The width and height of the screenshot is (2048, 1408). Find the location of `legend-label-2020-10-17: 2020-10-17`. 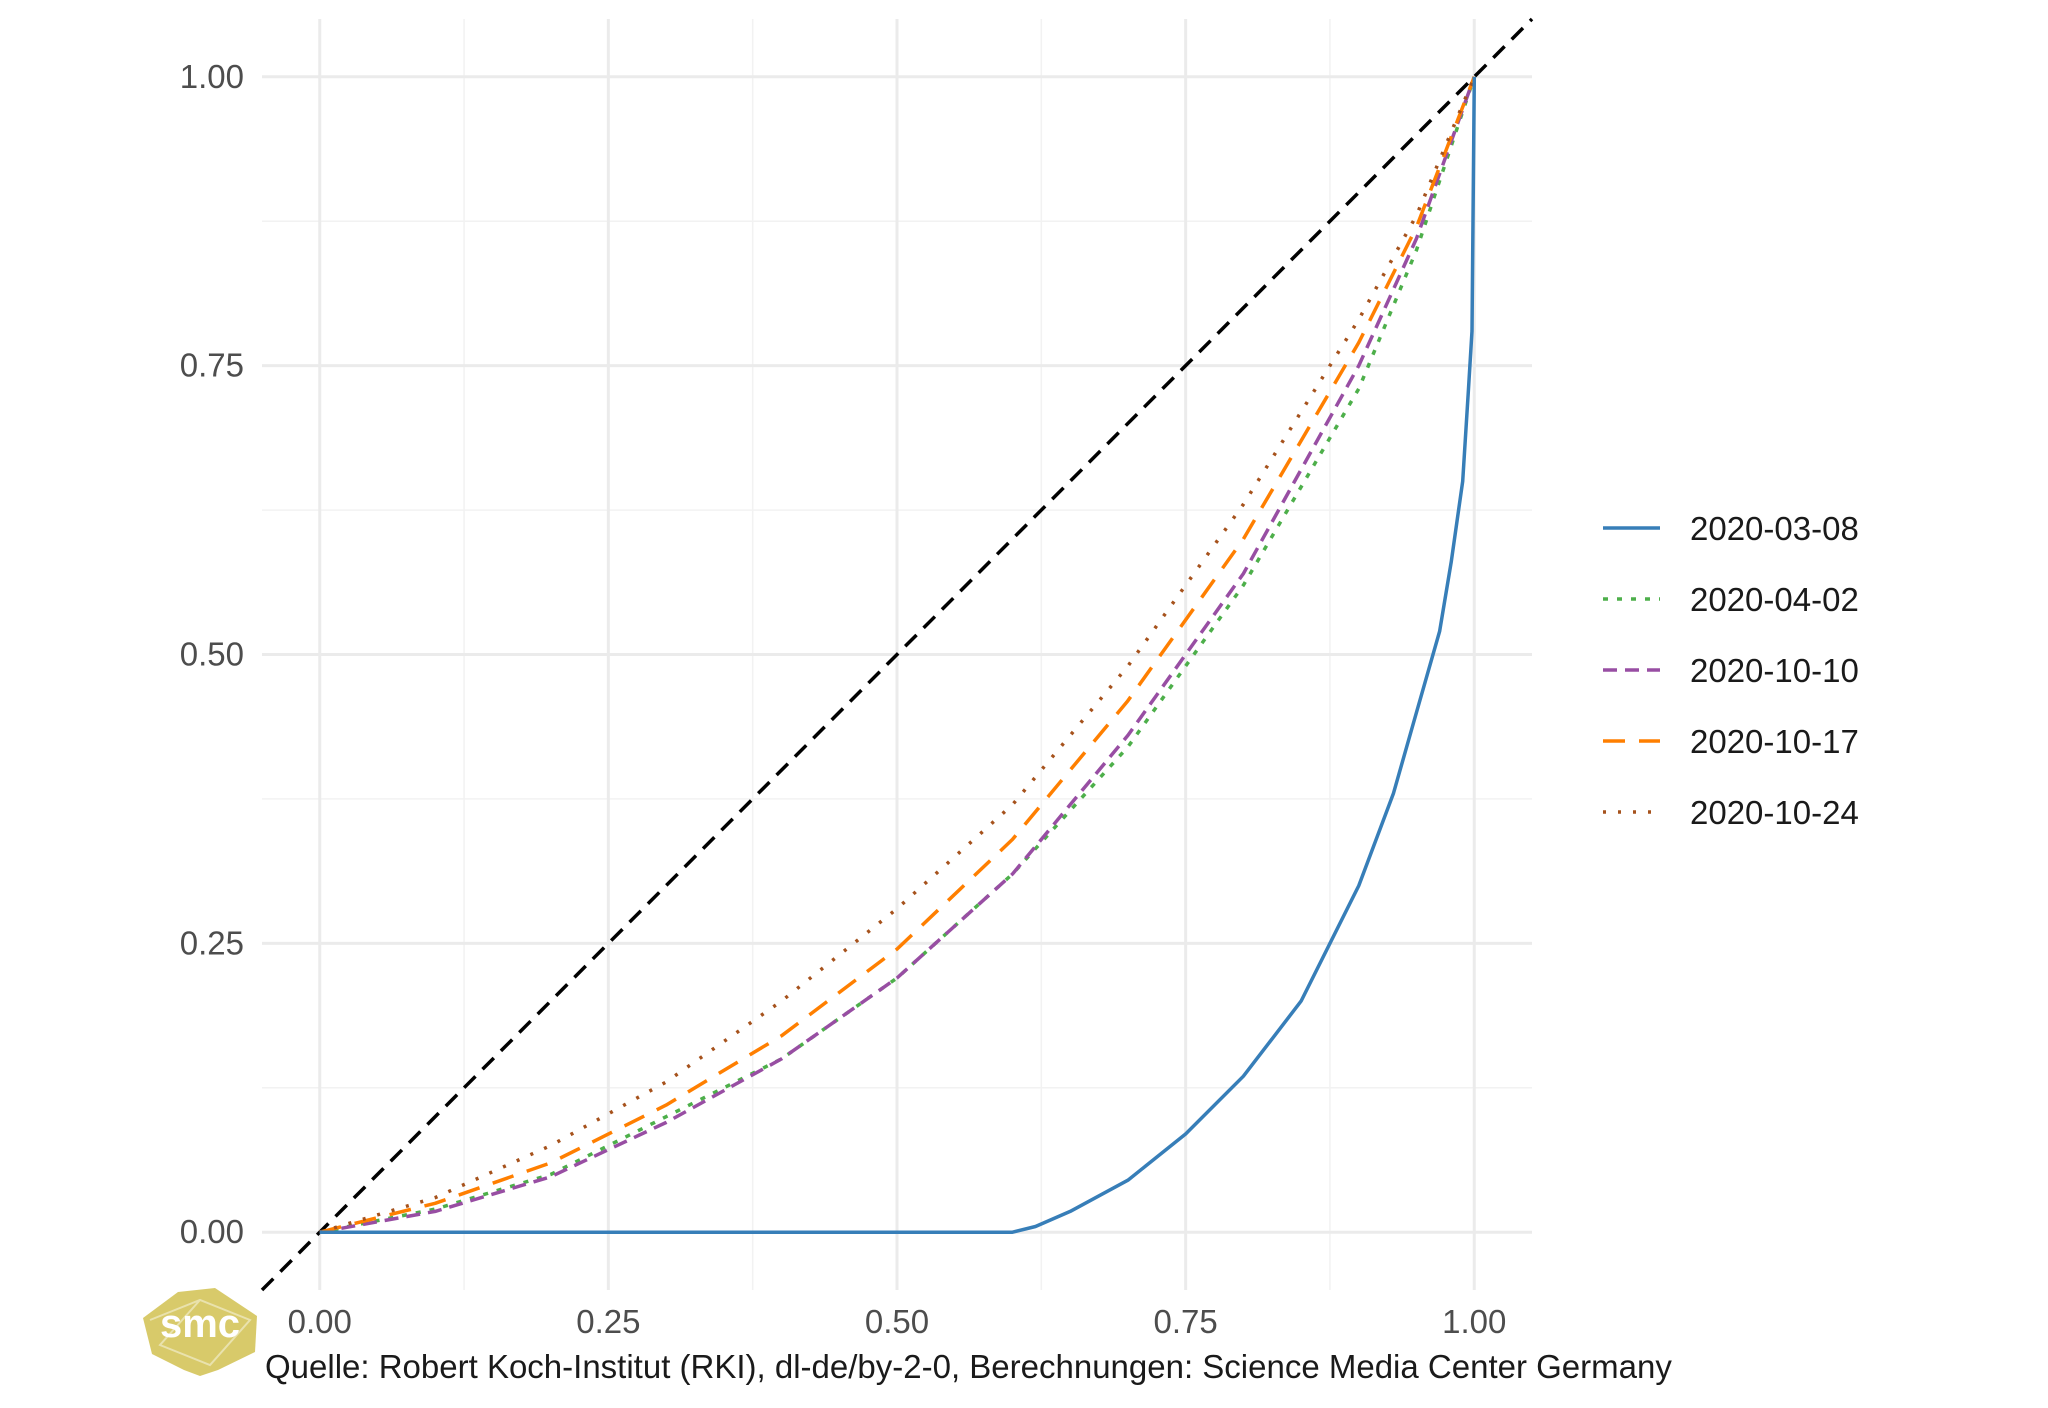

legend-label-2020-10-17: 2020-10-17 is located at coordinates (1774, 741).